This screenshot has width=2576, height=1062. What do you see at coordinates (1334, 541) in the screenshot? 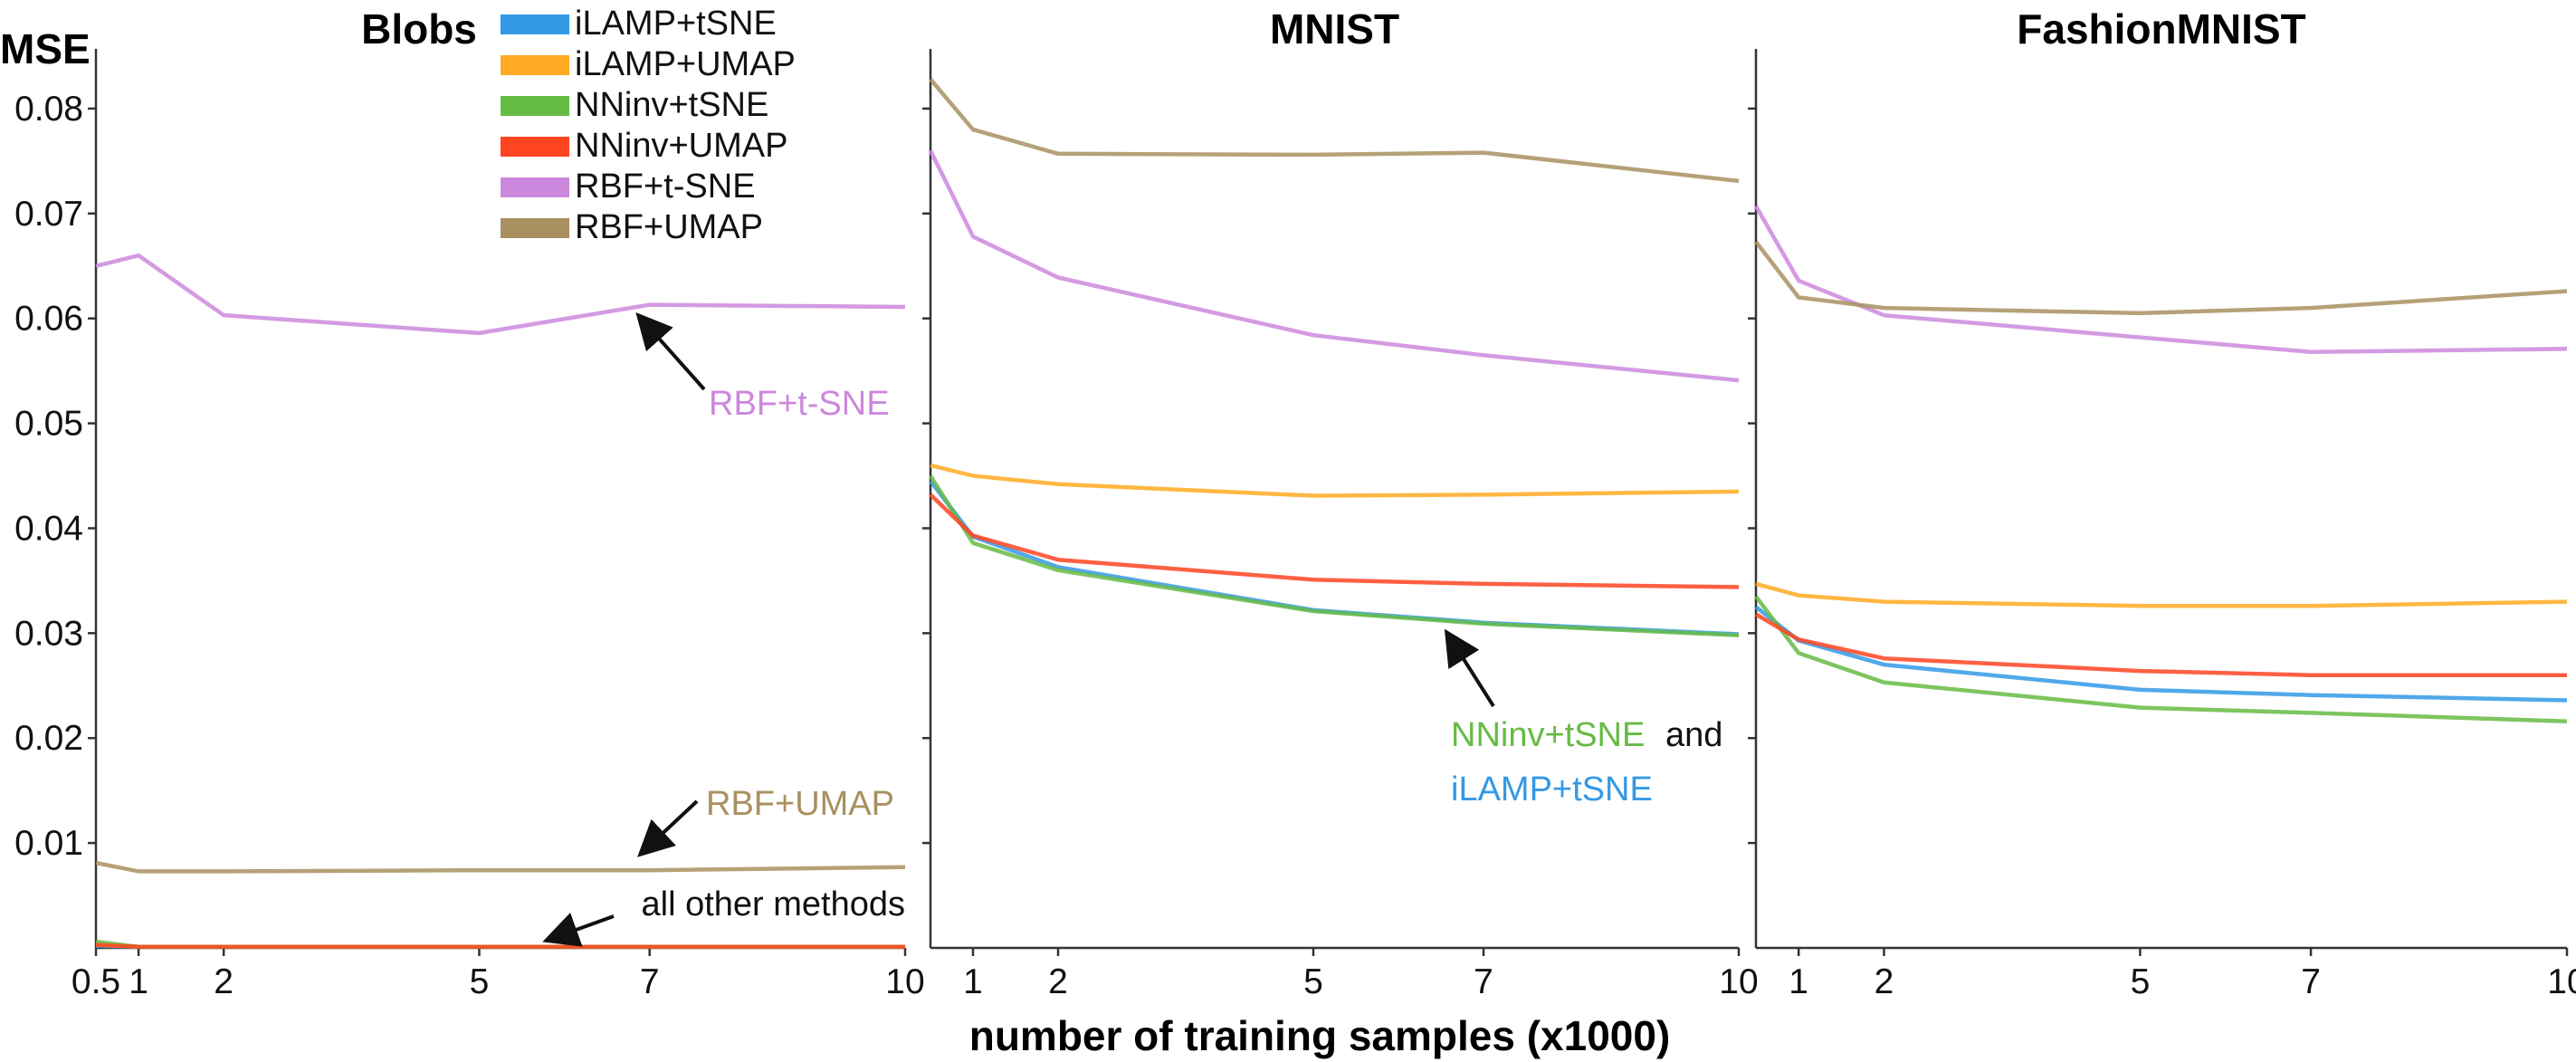
I see `series-line-mnist-nninv-umap` at bounding box center [1334, 541].